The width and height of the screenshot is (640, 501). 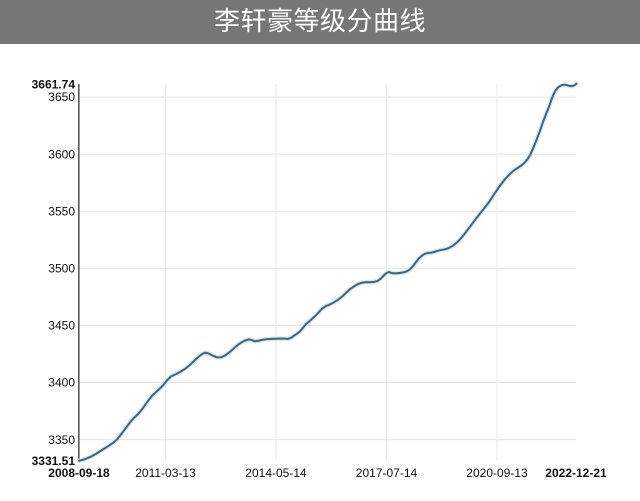 I want to click on svg-text: 2008-09-18, so click(x=79, y=473).